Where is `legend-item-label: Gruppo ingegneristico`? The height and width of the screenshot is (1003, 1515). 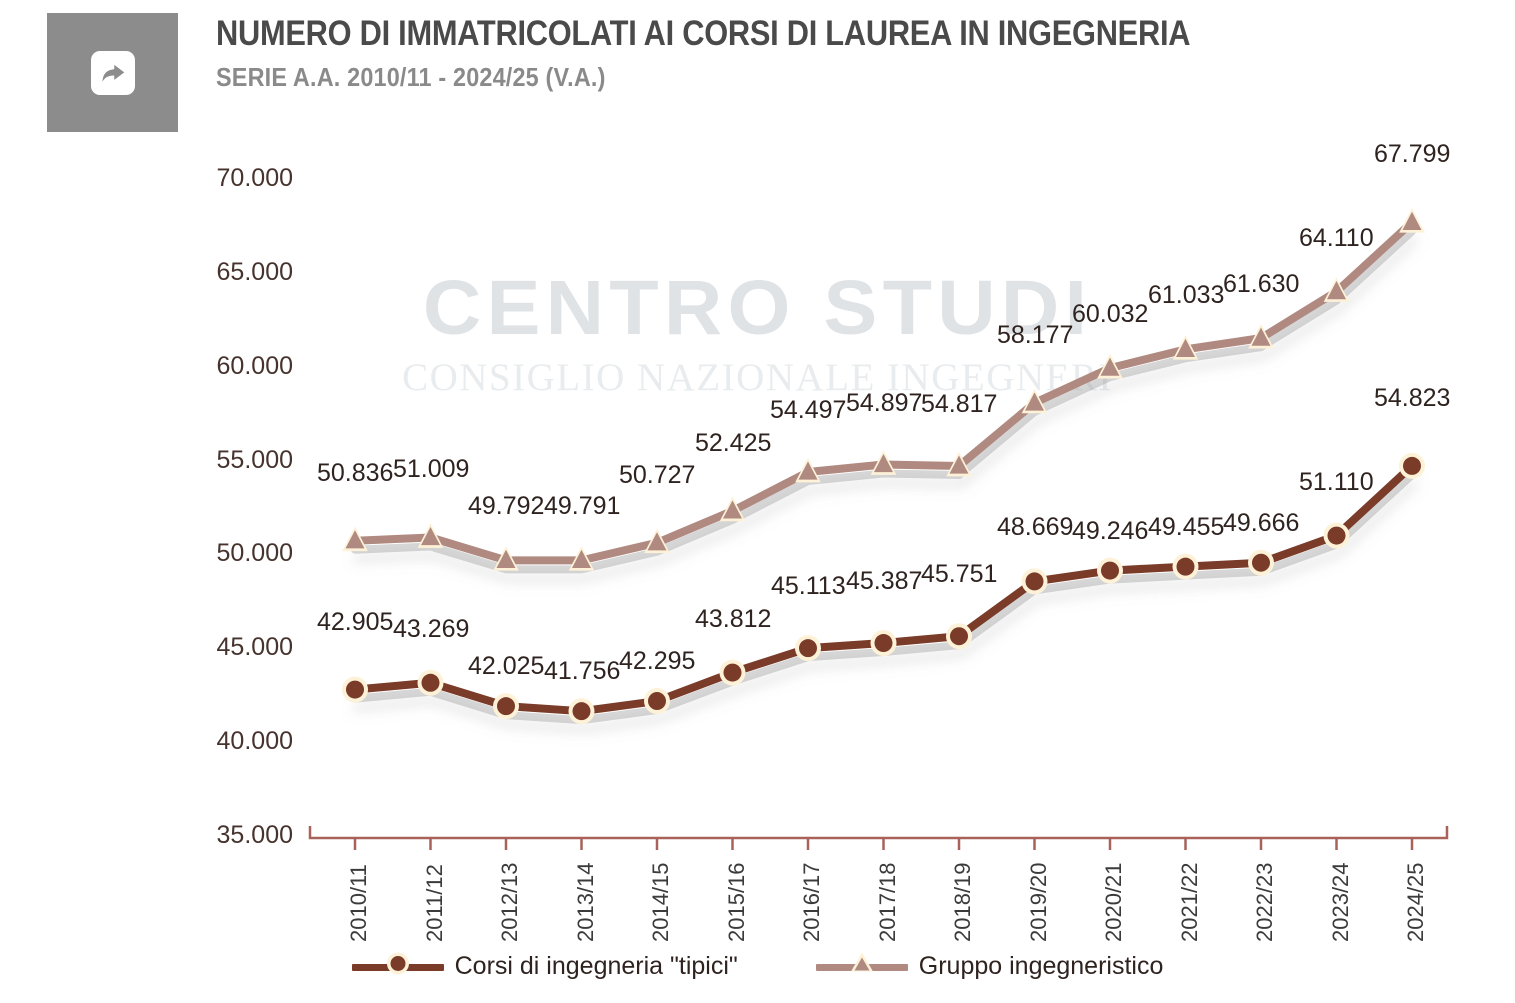
legend-item-label: Gruppo ingegneristico is located at coordinates (1041, 966).